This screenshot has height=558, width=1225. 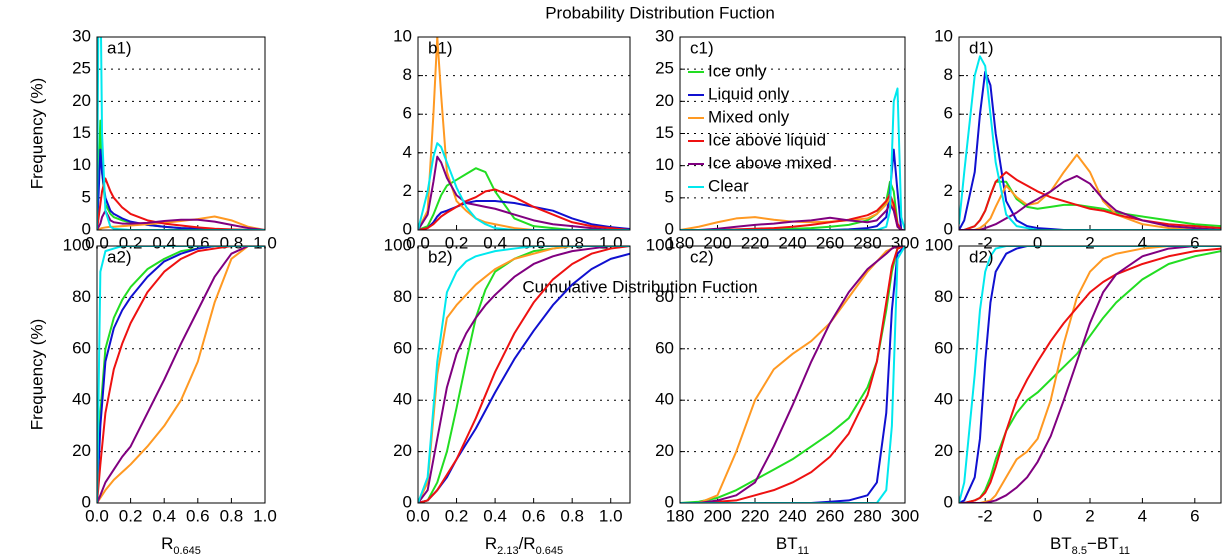 What do you see at coordinates (803, 551) in the screenshot?
I see `x-label-part: 11` at bounding box center [803, 551].